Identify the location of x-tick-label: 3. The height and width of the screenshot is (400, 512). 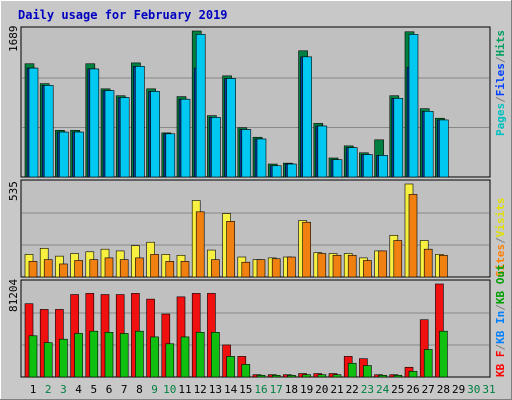
(63, 389).